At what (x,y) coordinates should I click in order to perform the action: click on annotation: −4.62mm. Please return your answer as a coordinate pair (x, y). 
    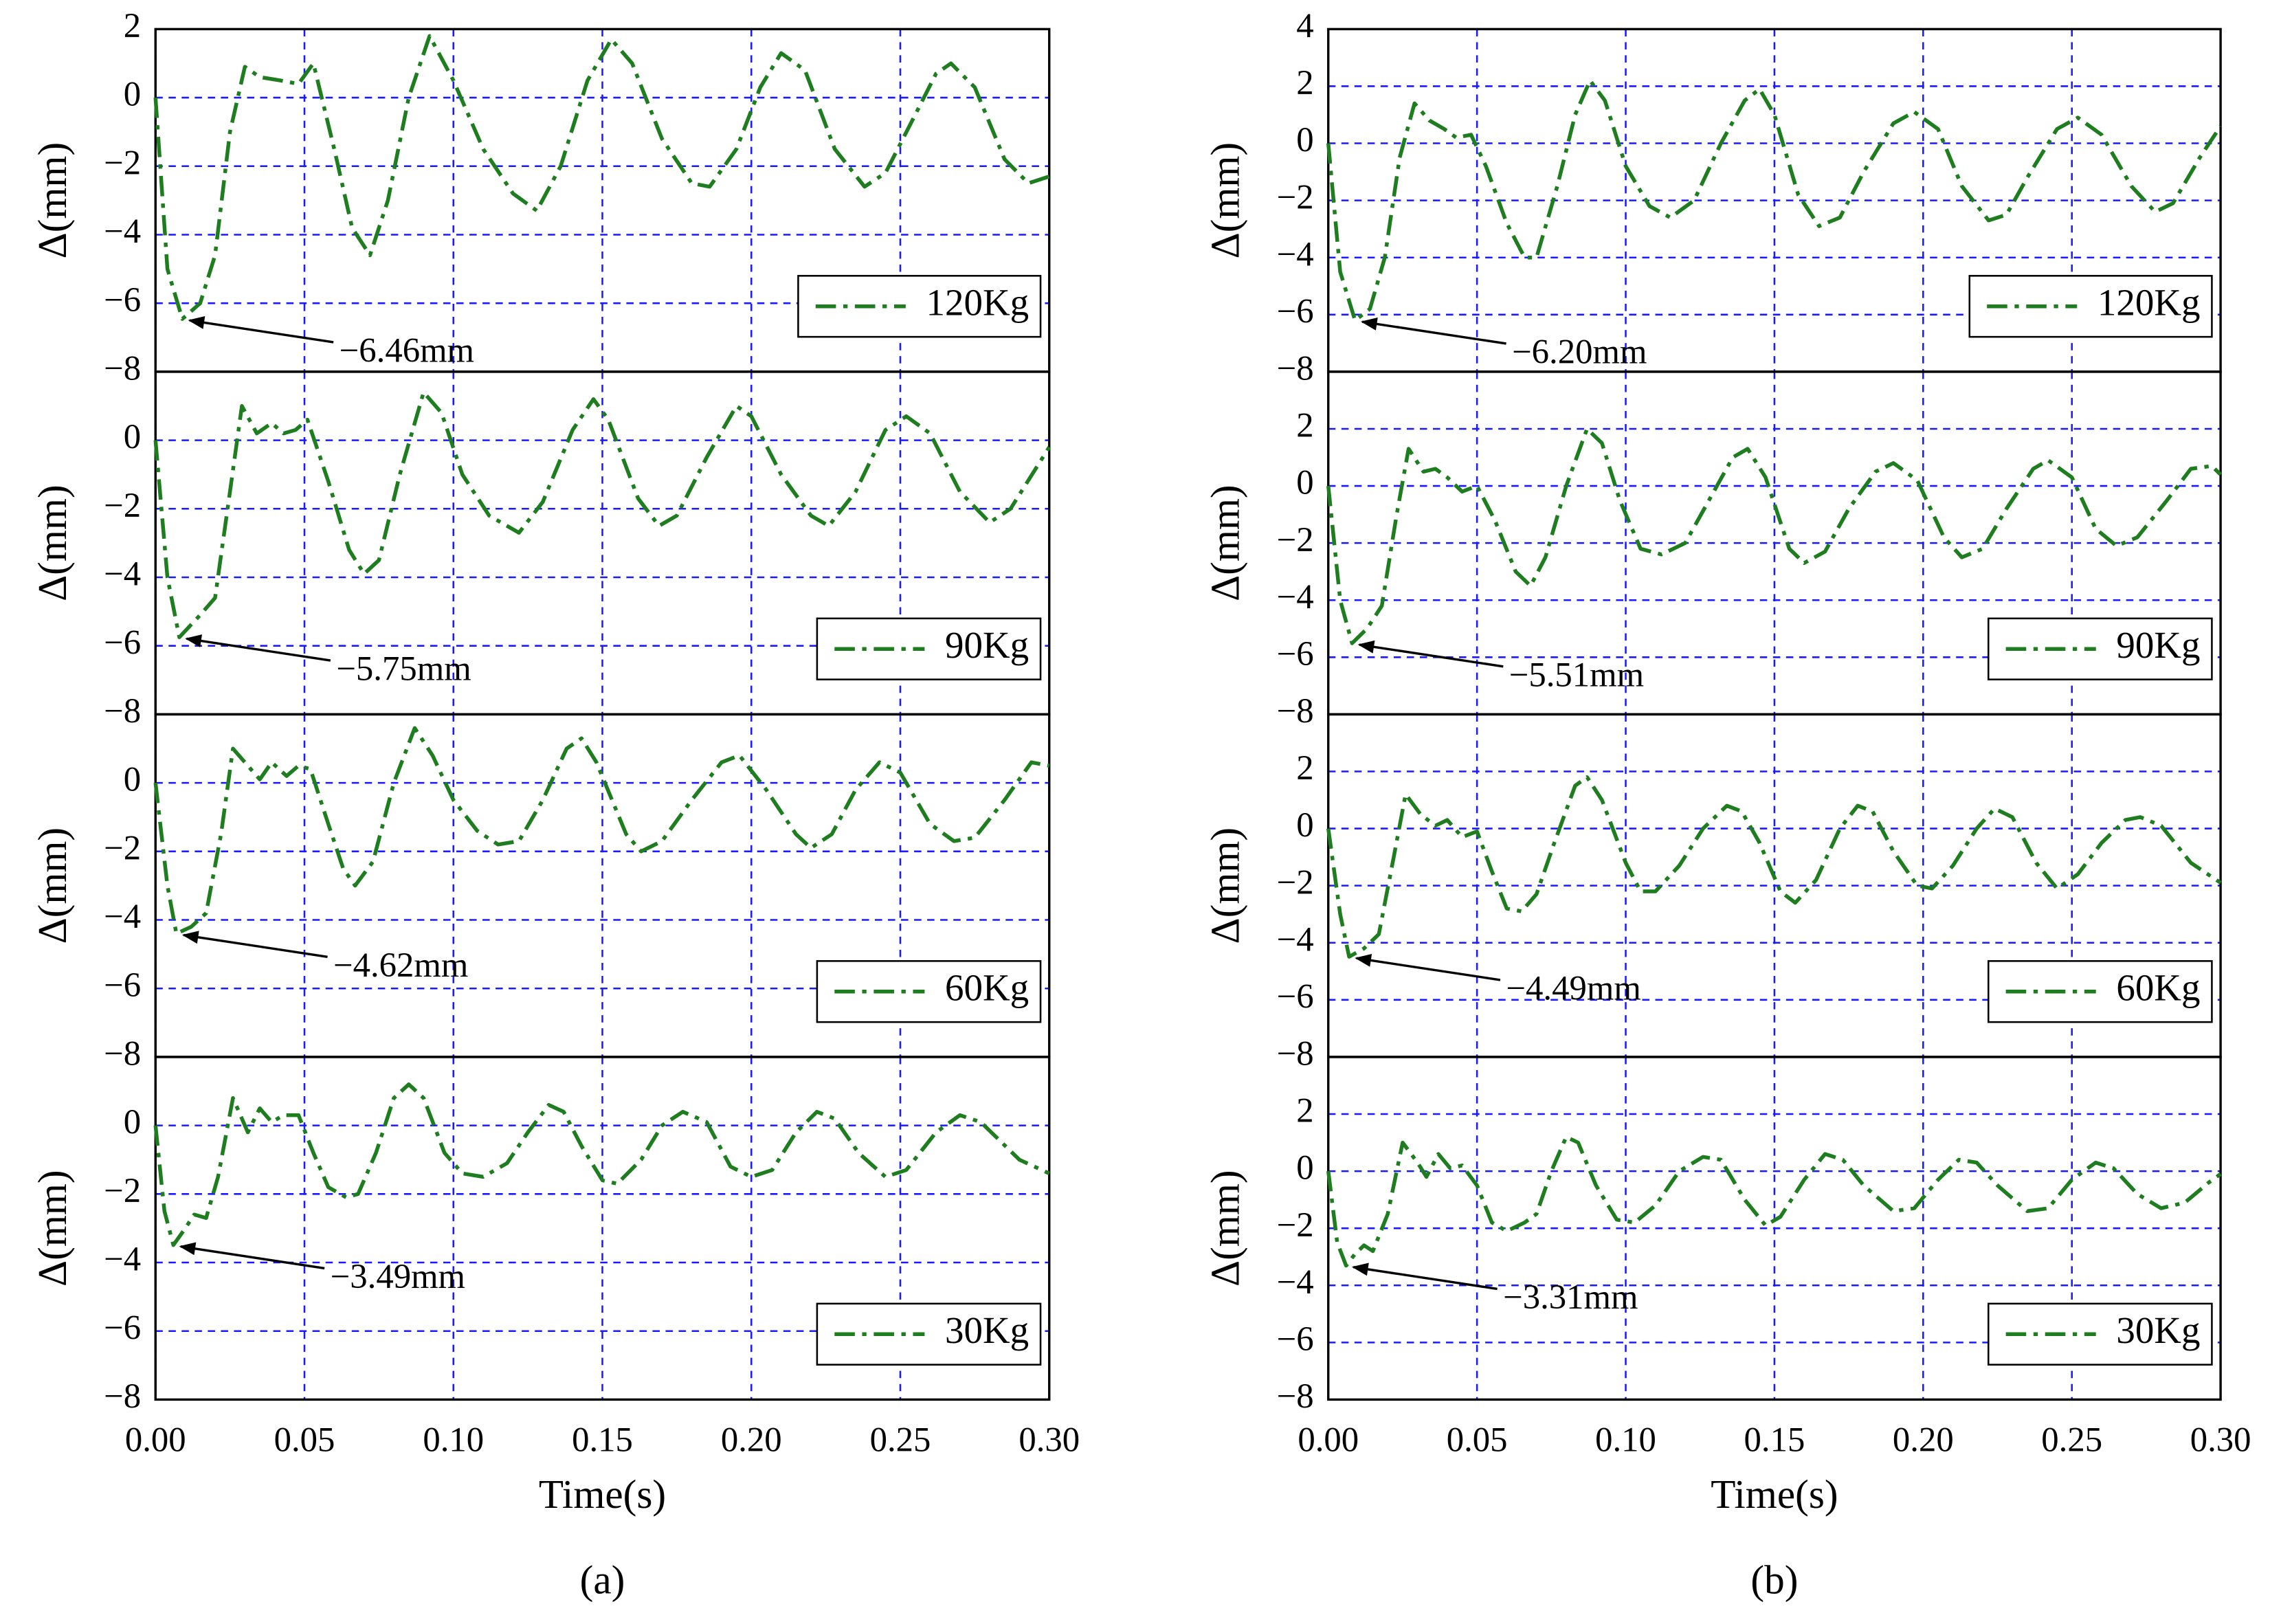
    Looking at the image, I should click on (400, 965).